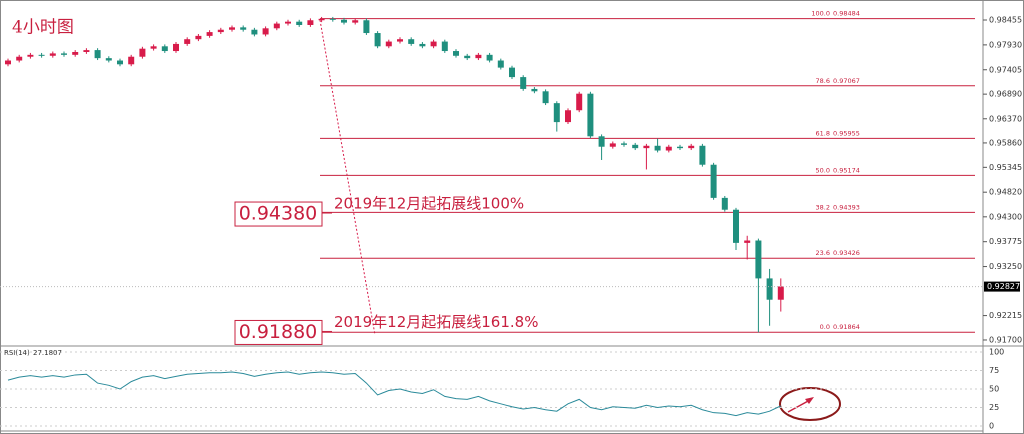  I want to click on y-tick-label: 0.93250, so click(1005, 266).